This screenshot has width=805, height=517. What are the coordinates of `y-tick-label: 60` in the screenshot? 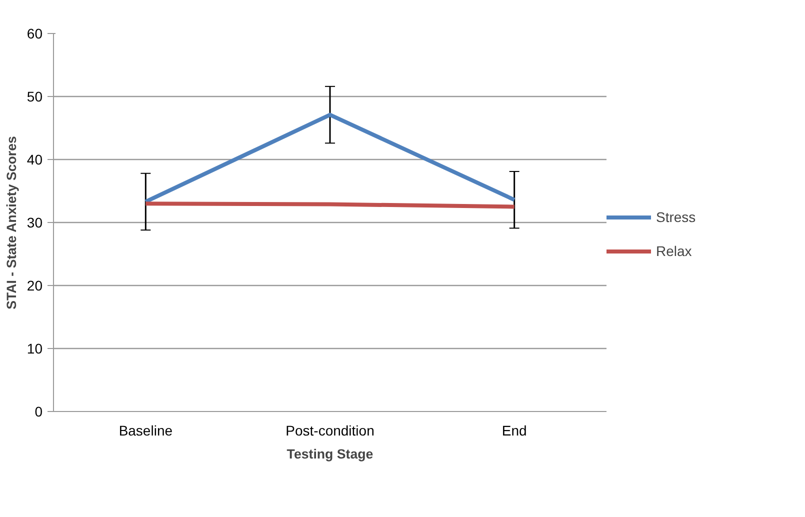 It's located at (34, 34).